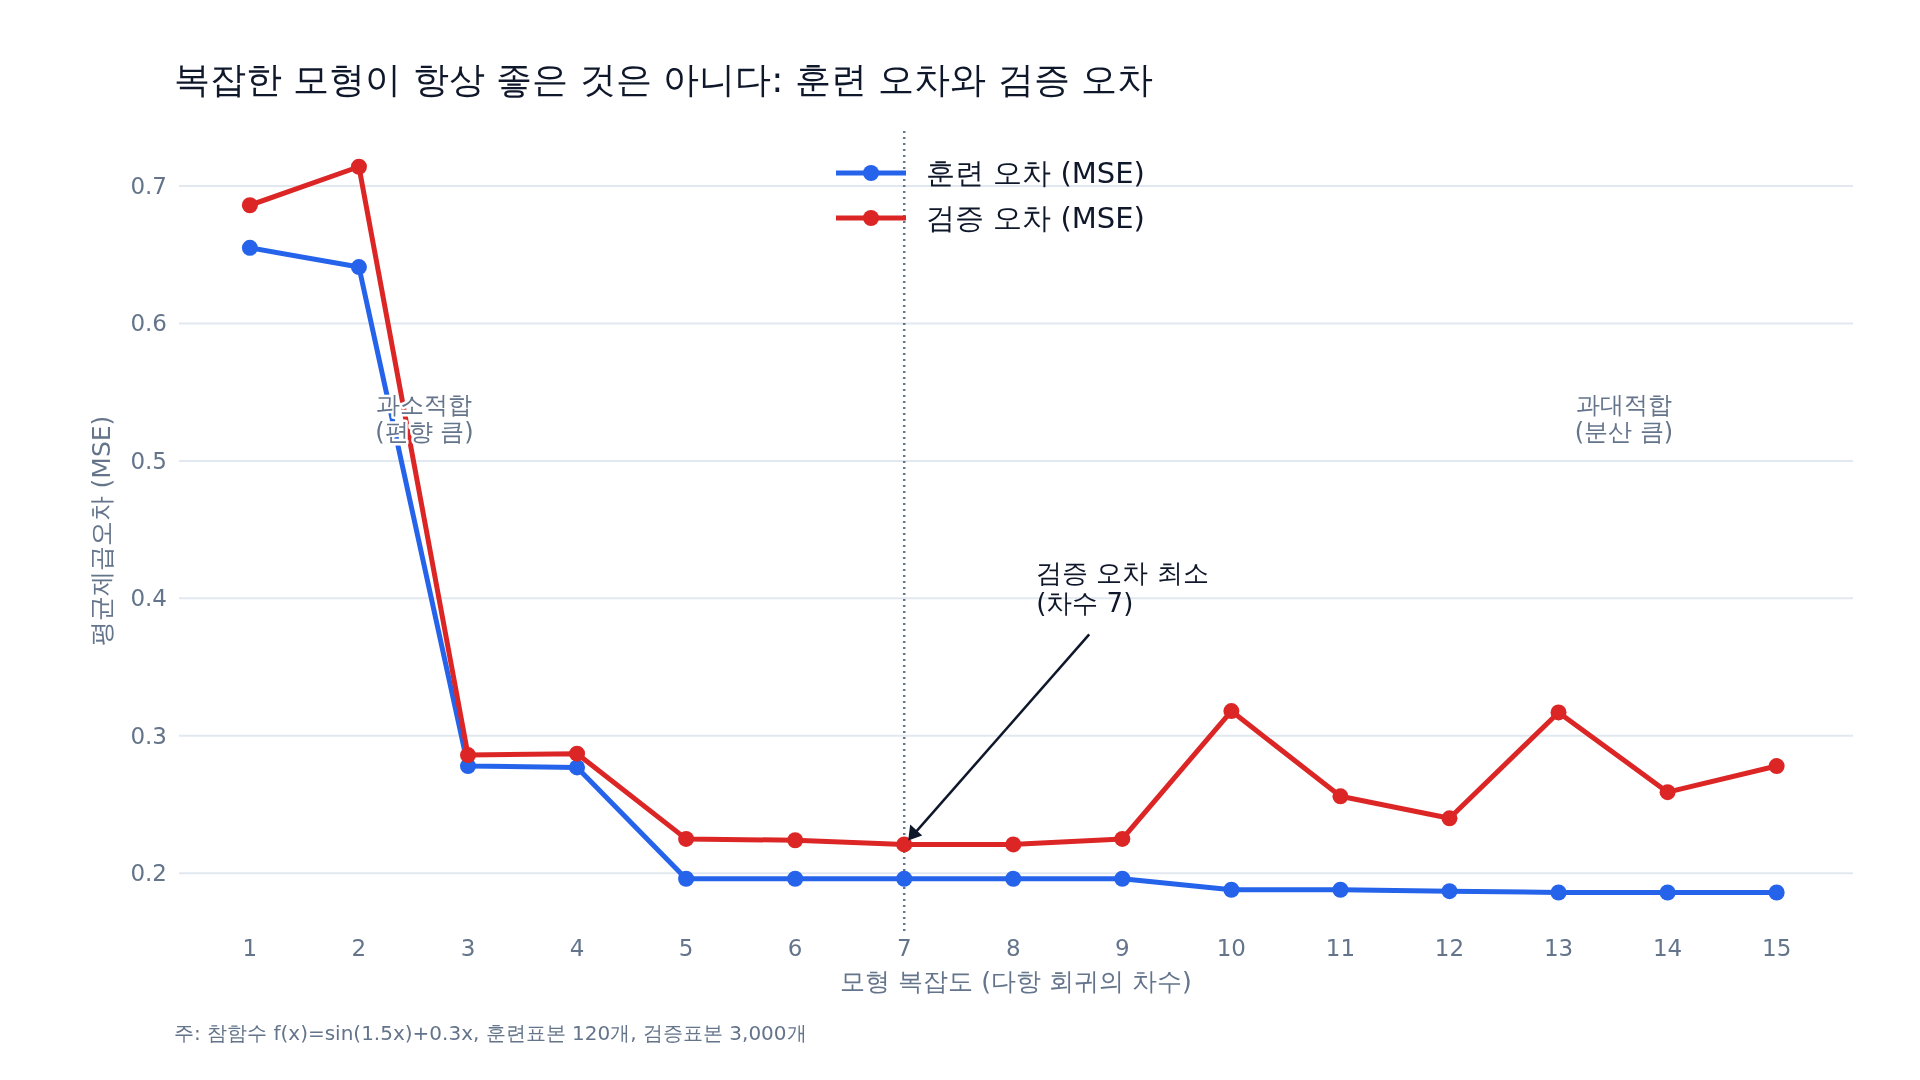 The height and width of the screenshot is (1080, 1920). I want to click on annotation: 과대적합 (분산 큼), so click(1624, 418).